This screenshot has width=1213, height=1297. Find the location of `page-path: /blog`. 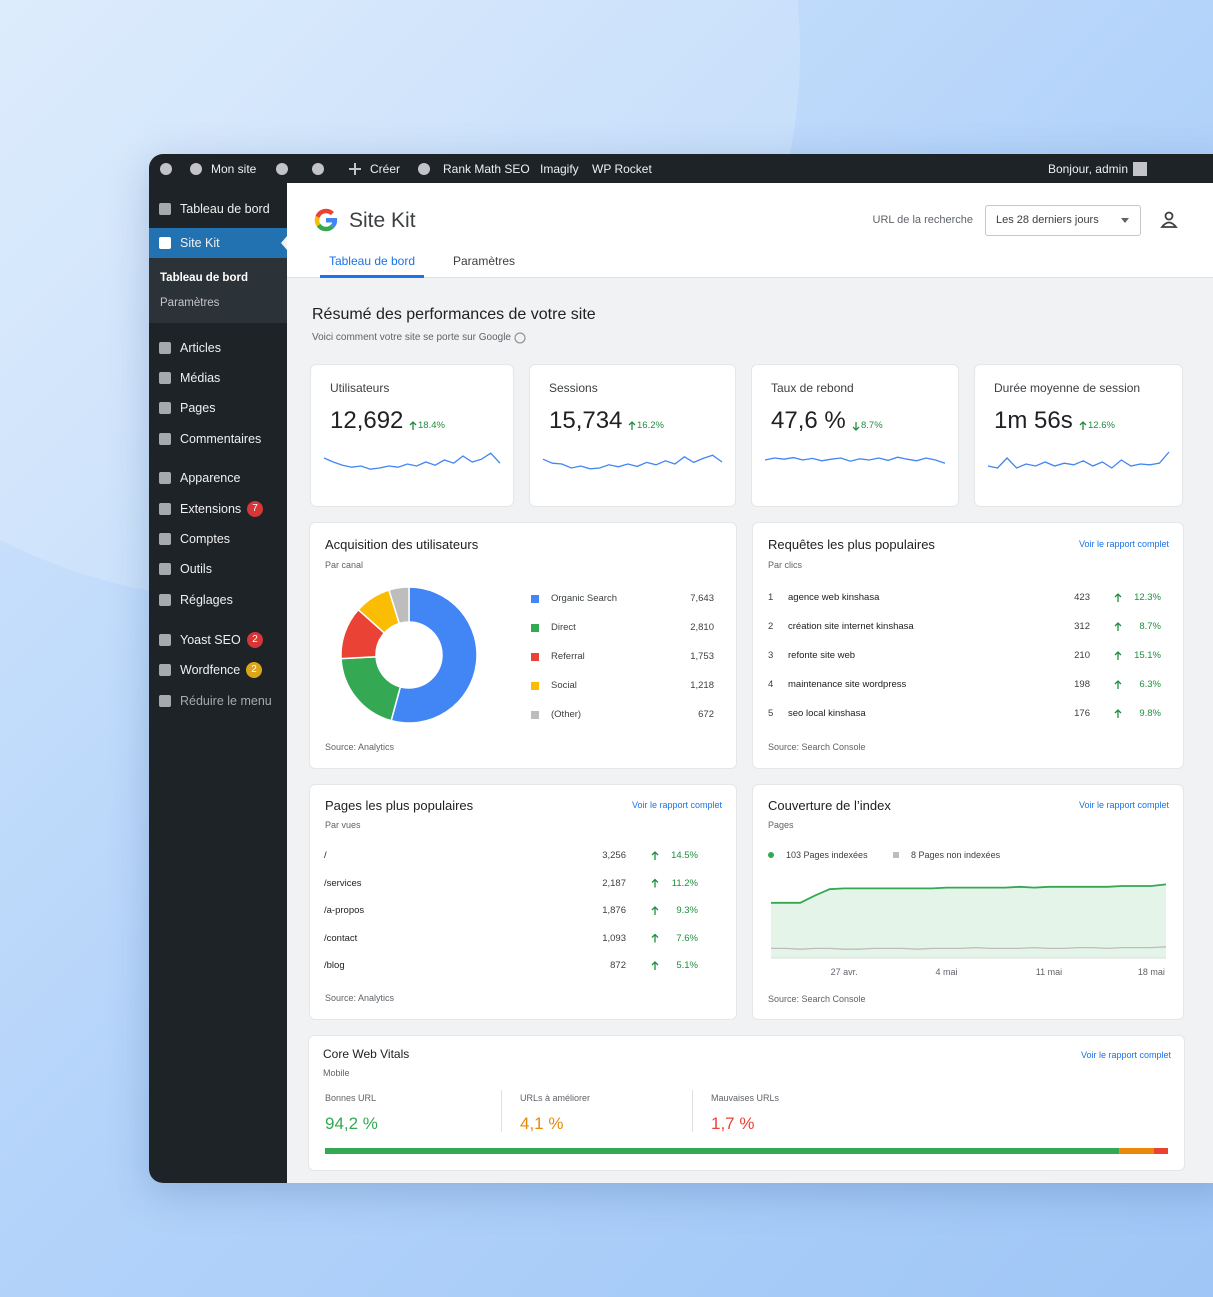

page-path: /blog is located at coordinates (334, 966).